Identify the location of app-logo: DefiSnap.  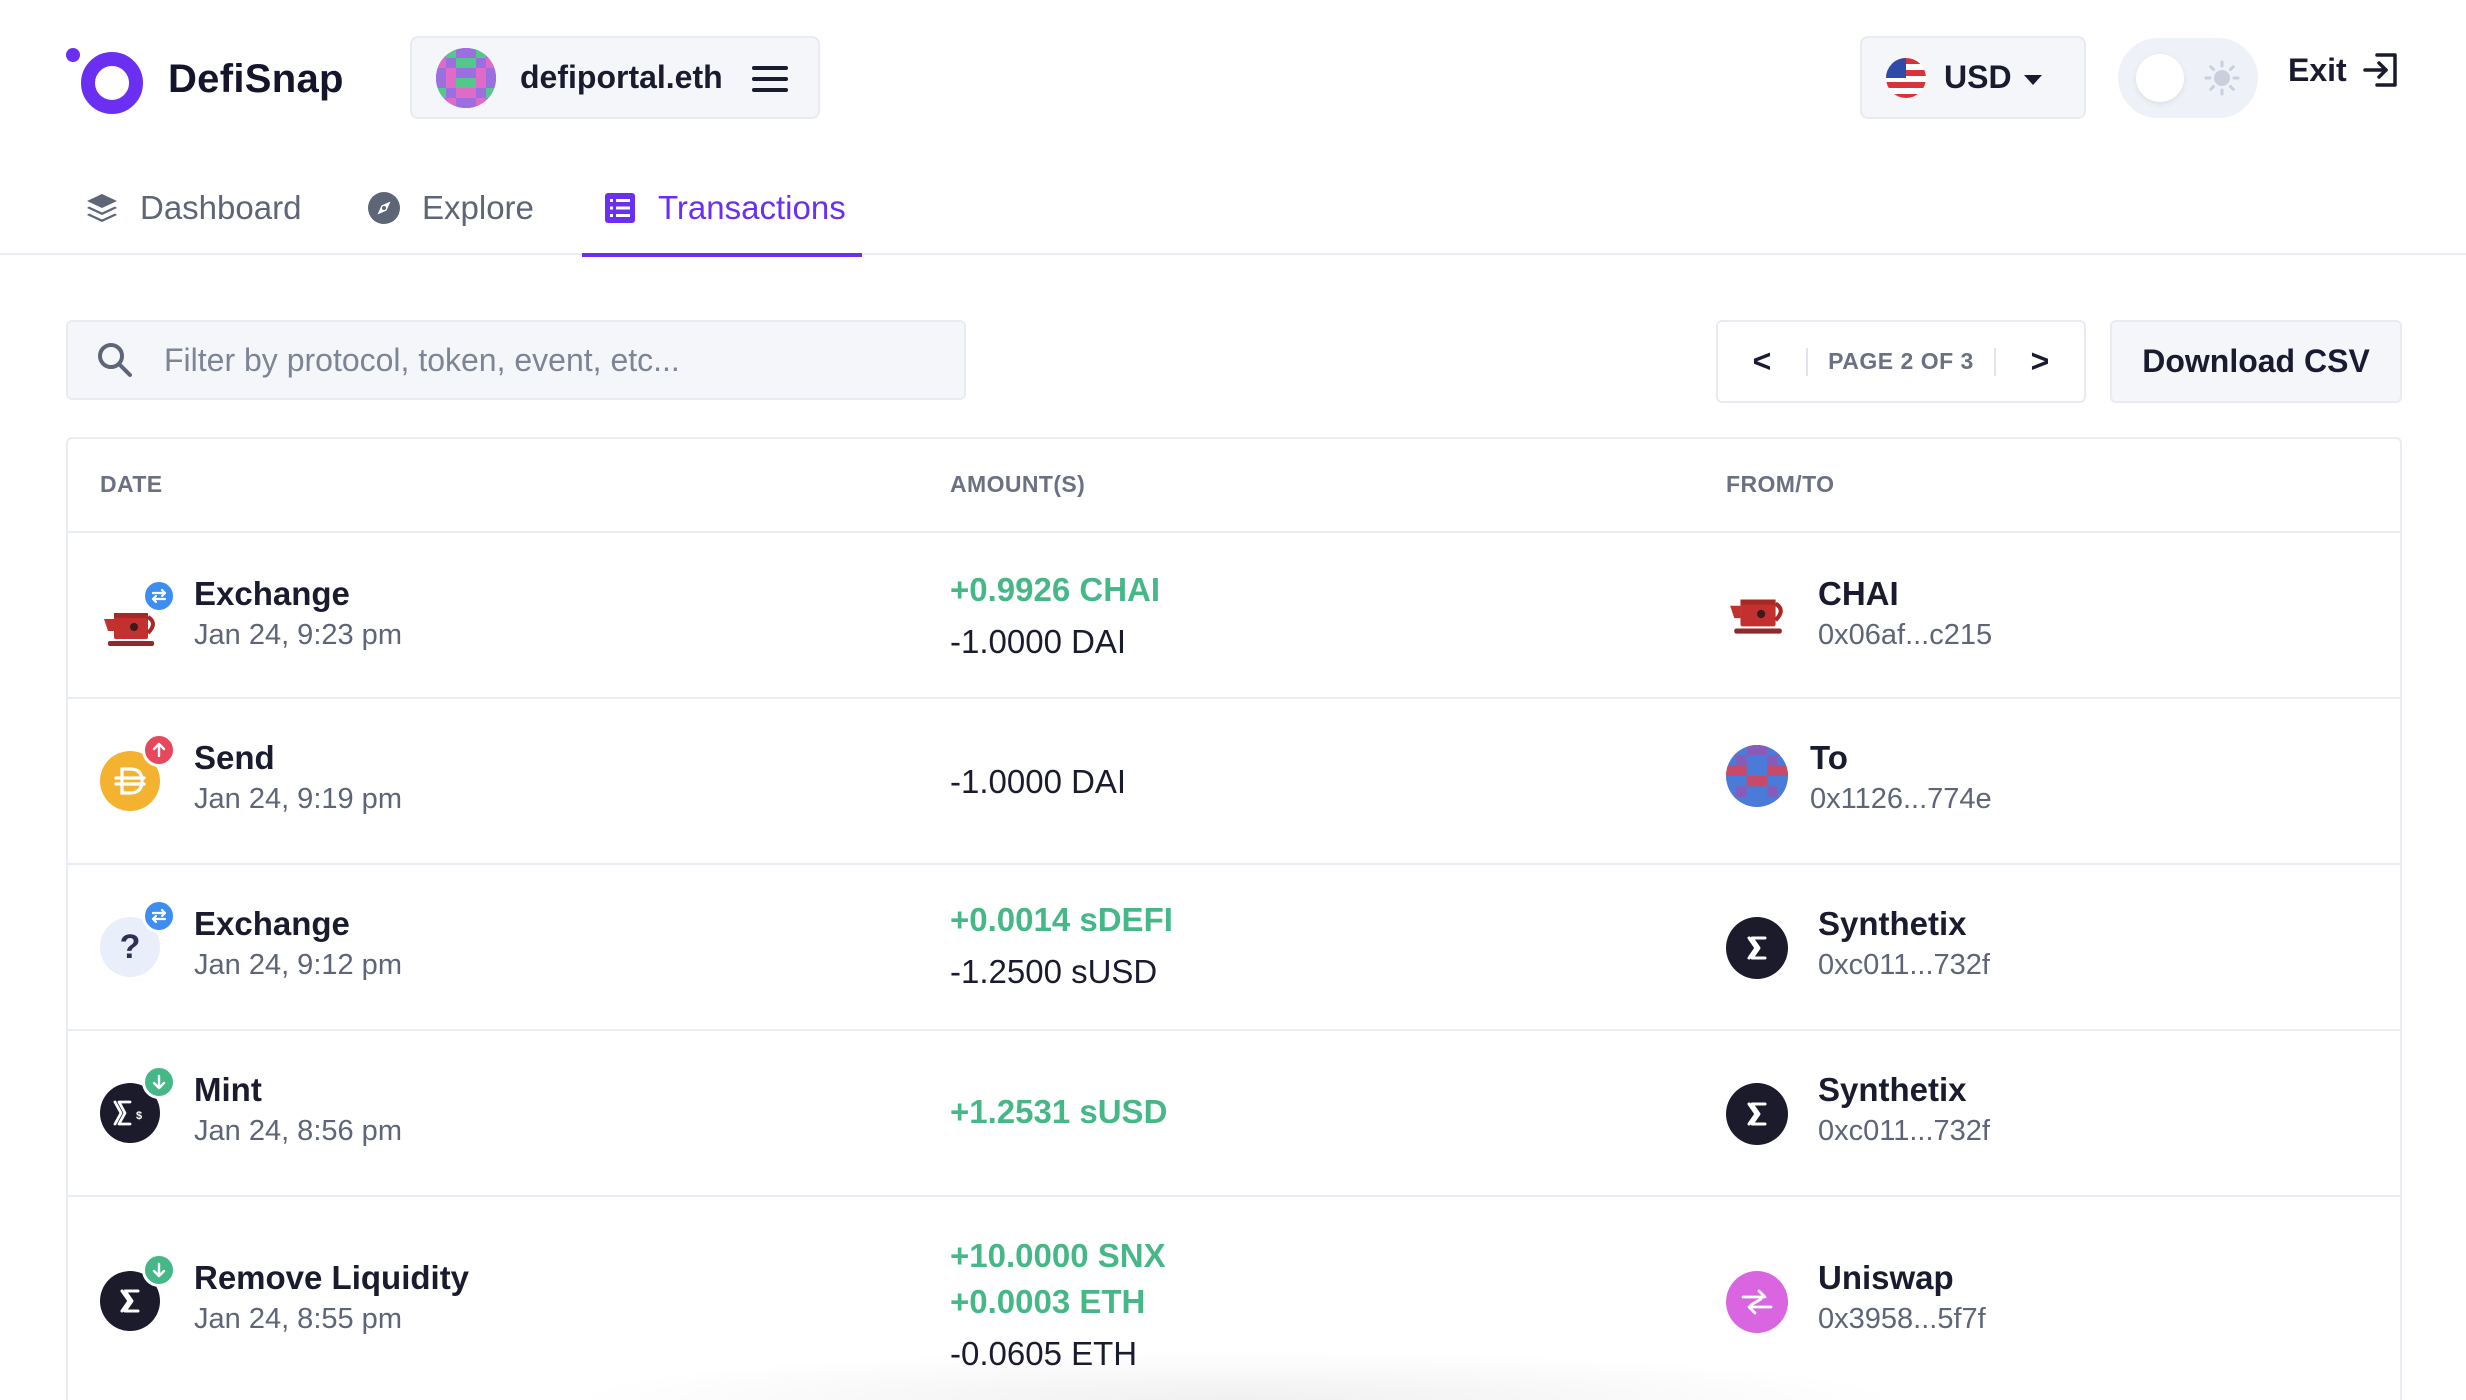
(203, 79).